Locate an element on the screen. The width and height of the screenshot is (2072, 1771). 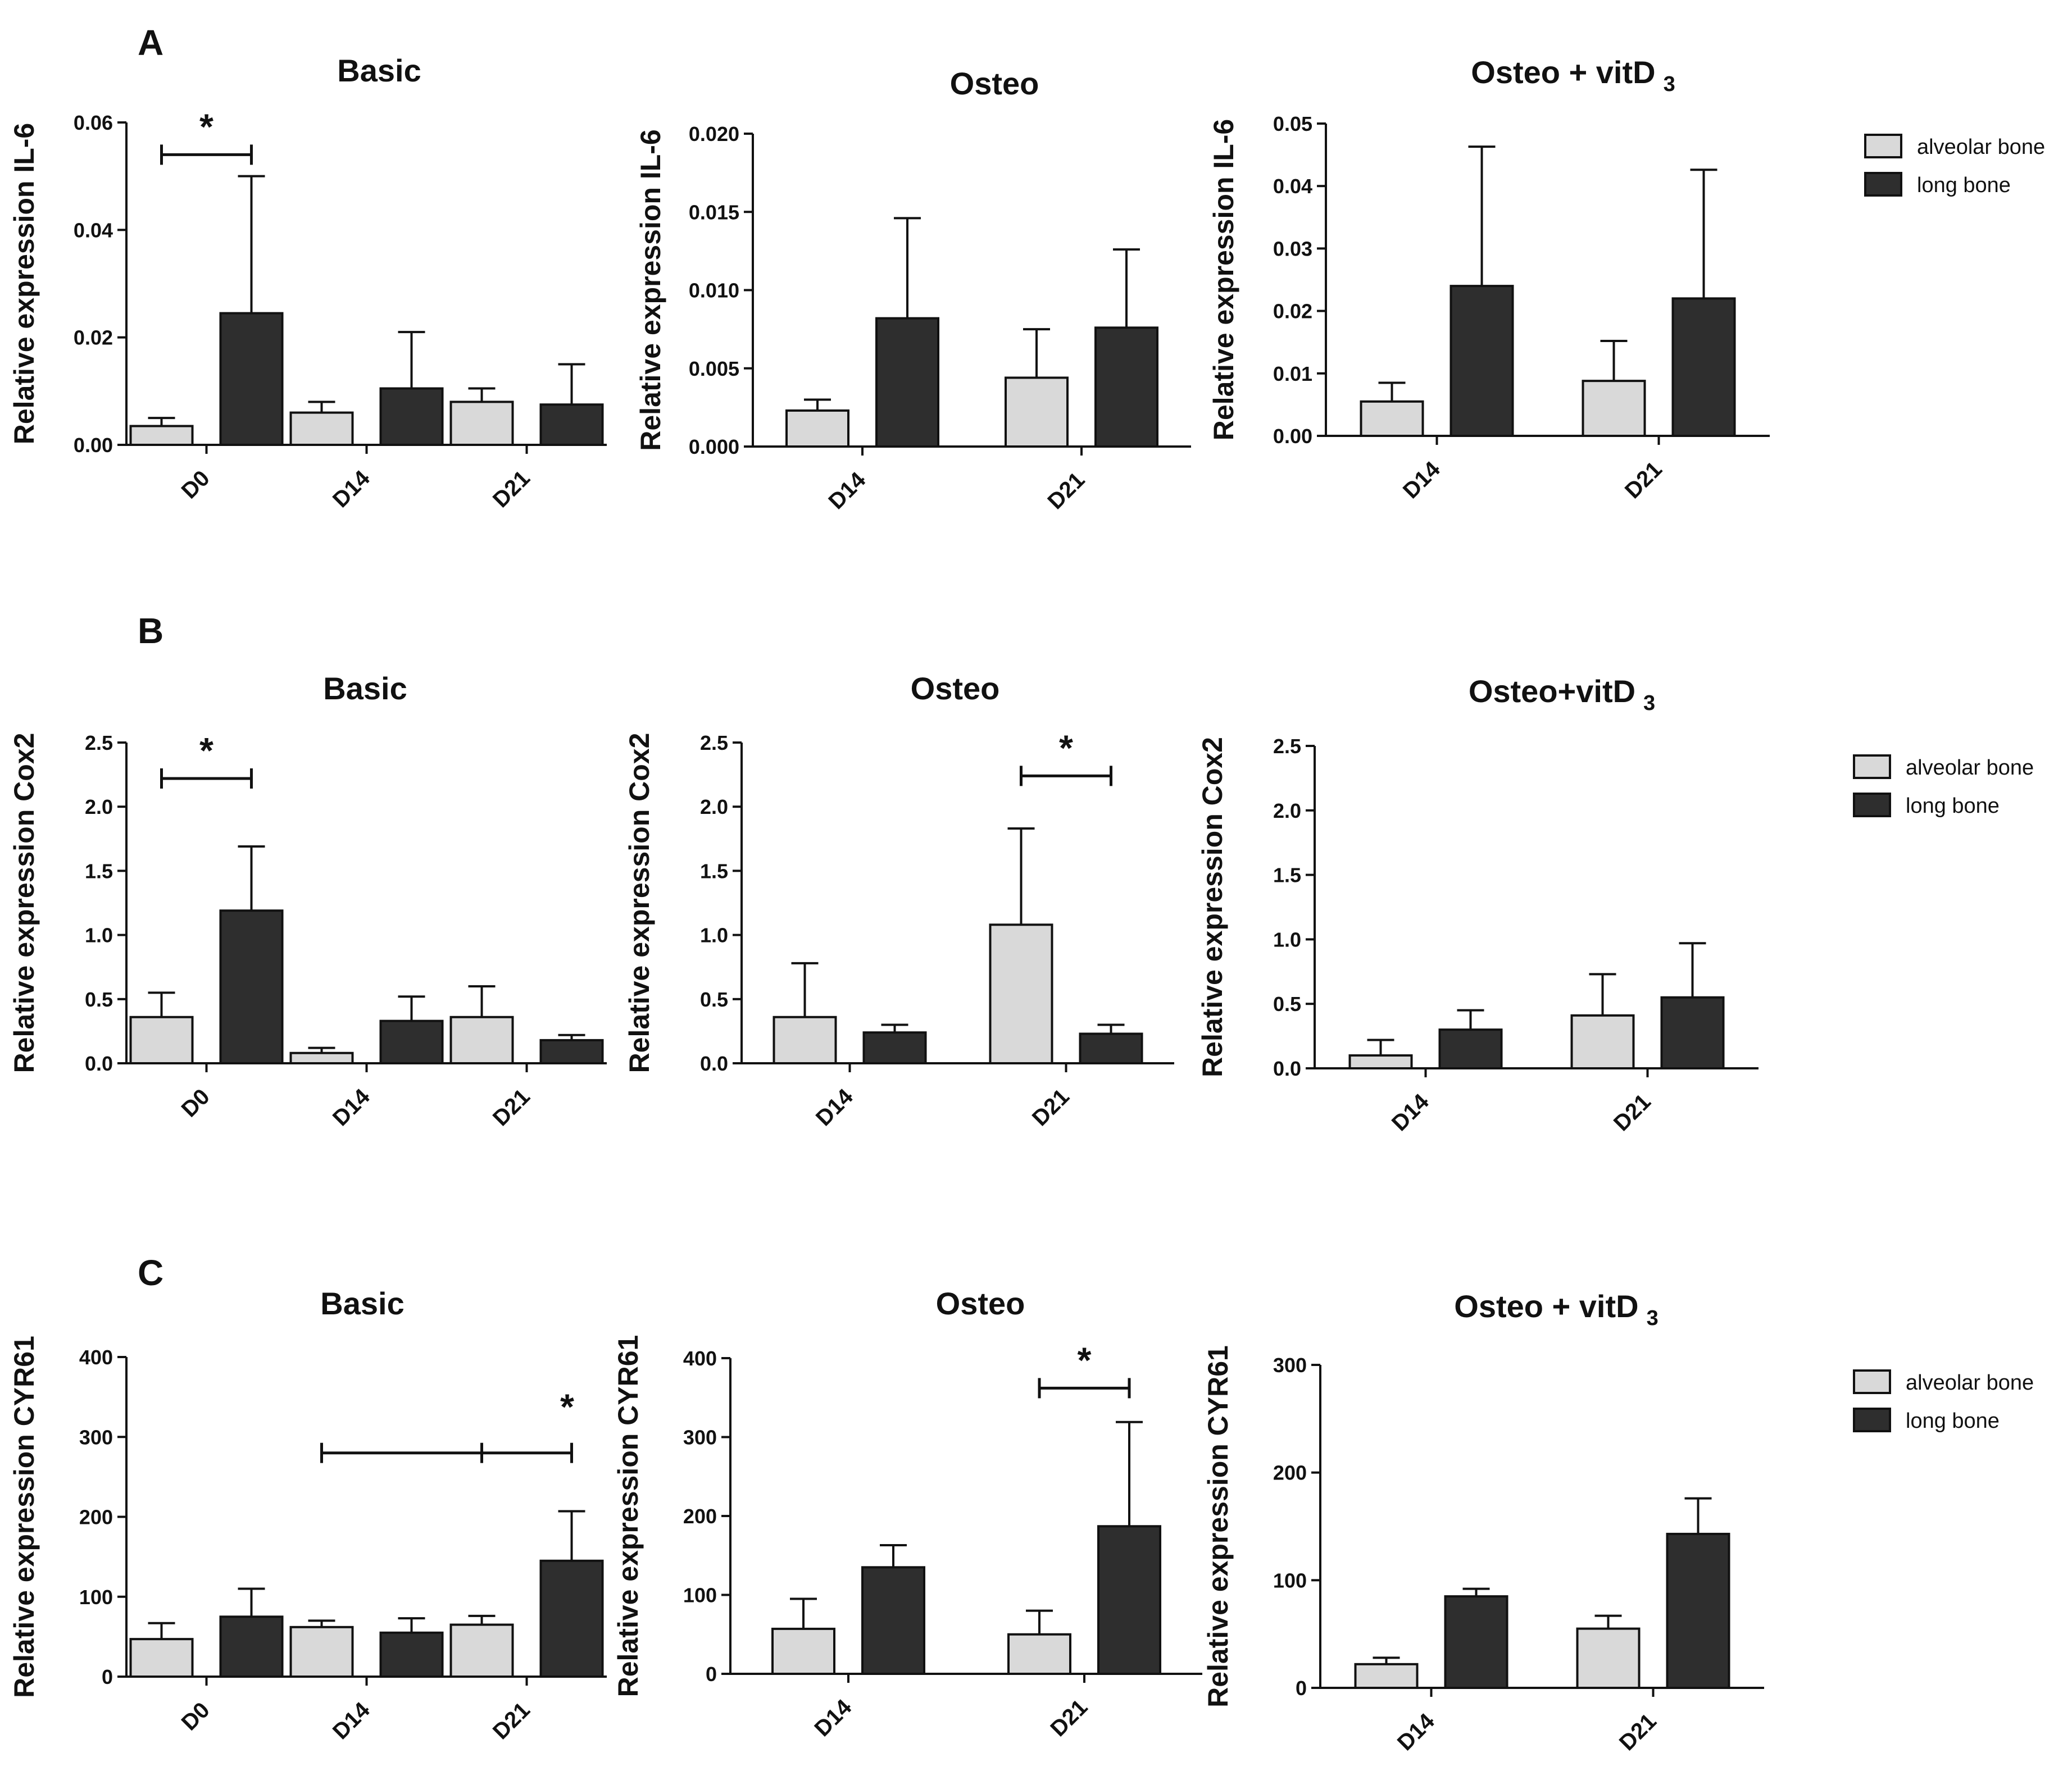
y-tick-label: 0.005 is located at coordinates (714, 368).